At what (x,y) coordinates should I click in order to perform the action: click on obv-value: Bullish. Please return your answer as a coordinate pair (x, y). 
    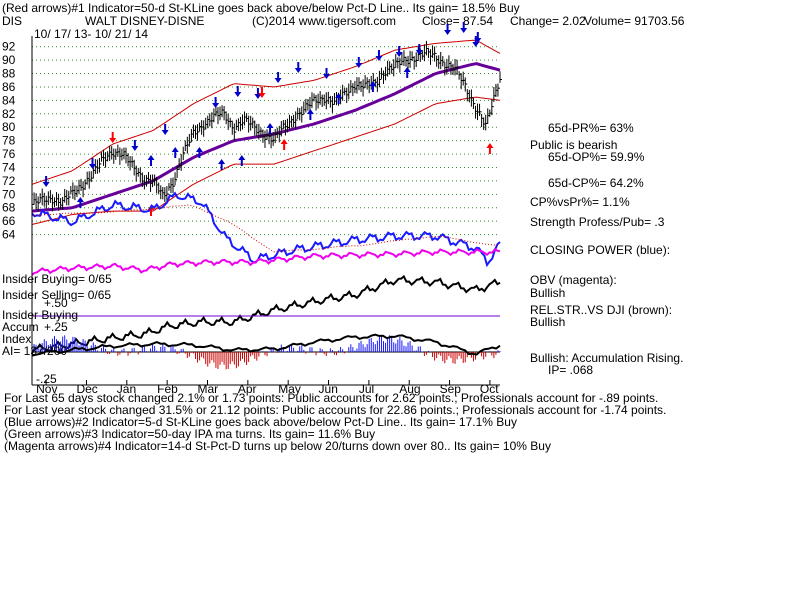
    Looking at the image, I should click on (547, 293).